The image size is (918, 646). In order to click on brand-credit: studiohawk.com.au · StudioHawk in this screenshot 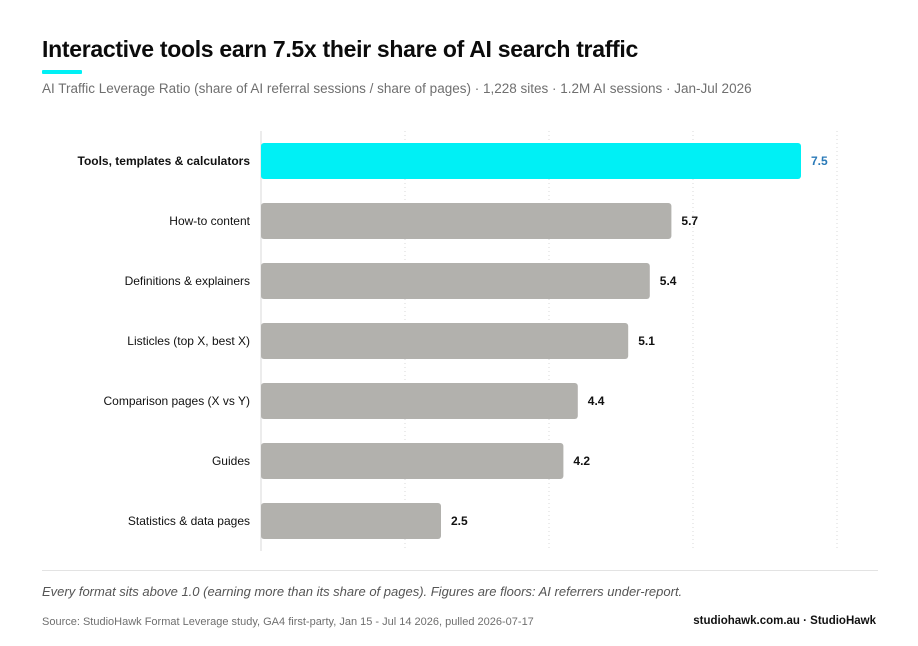, I will do `click(784, 621)`.